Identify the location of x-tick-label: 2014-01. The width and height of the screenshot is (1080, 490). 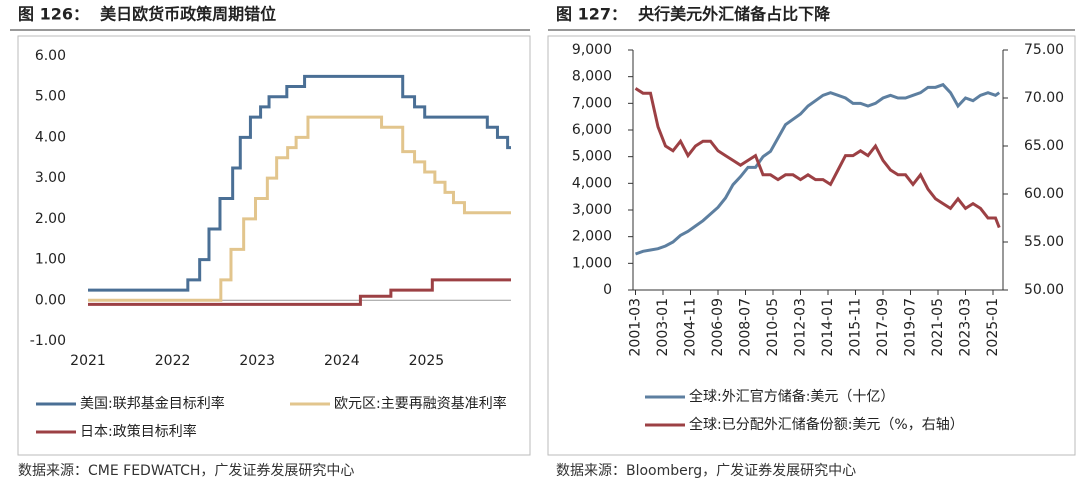
(828, 327).